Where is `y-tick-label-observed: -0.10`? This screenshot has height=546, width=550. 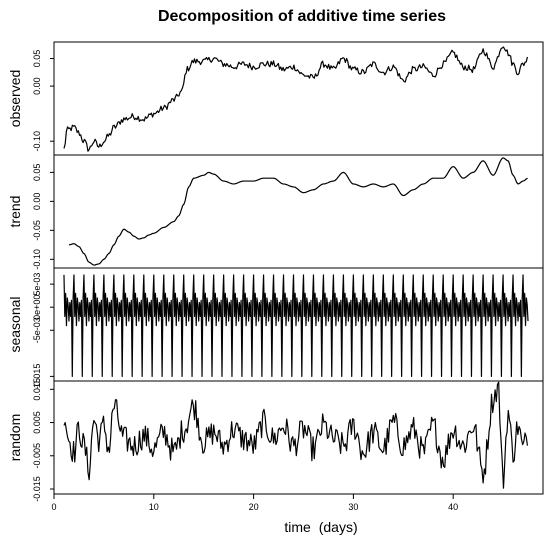
y-tick-label-observed: -0.10 is located at coordinates (37, 141).